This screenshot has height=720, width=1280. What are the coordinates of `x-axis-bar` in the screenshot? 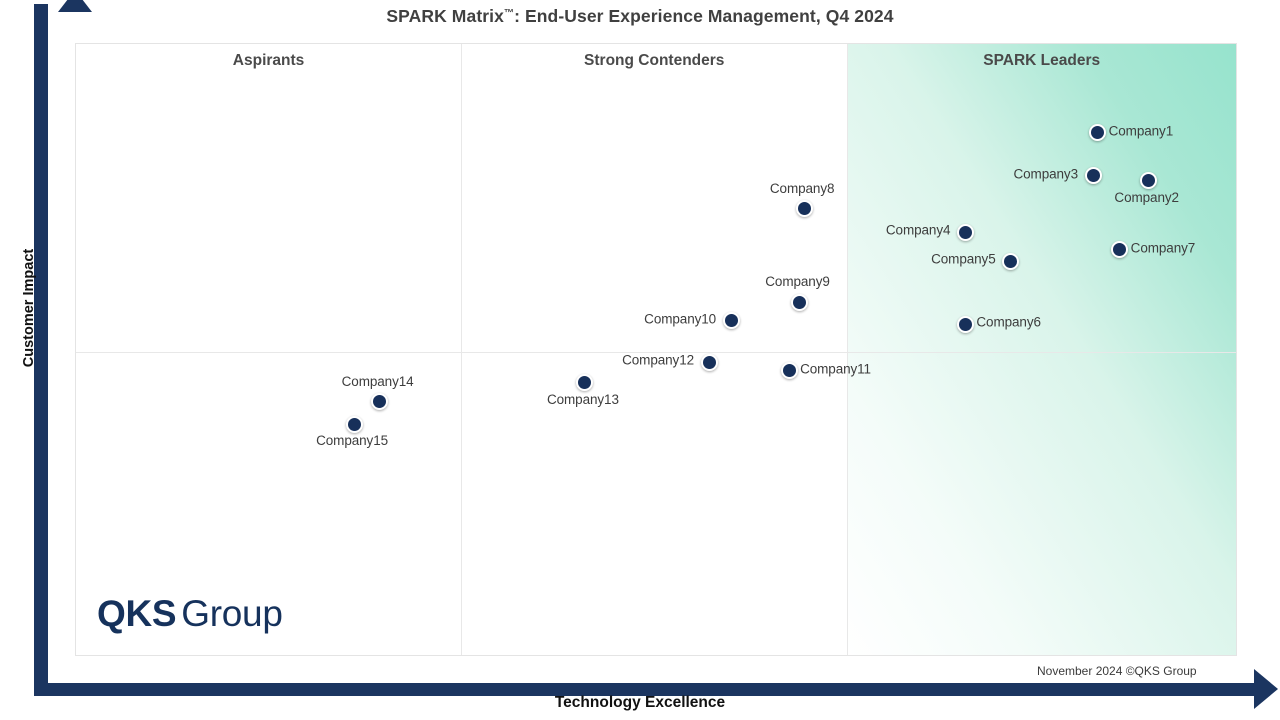 It's located at (656, 689).